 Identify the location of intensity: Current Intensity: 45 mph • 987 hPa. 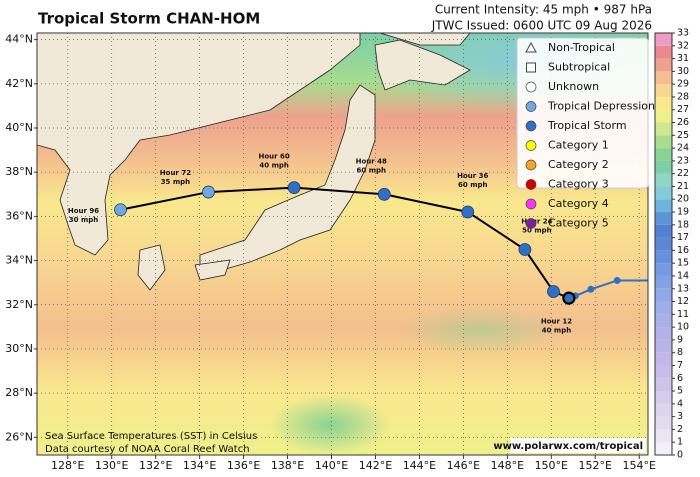
(543, 10).